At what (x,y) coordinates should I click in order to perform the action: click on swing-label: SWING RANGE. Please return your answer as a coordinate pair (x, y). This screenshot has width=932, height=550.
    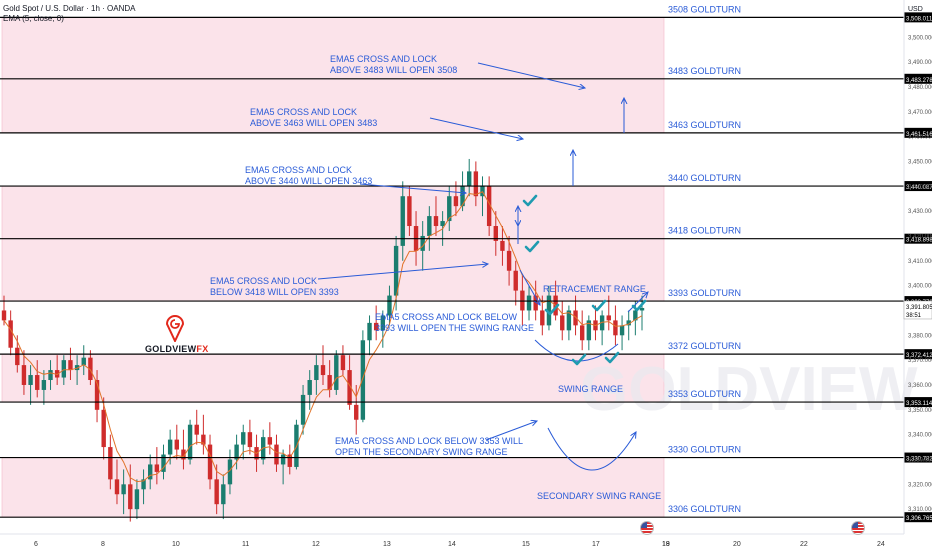
    Looking at the image, I should click on (590, 389).